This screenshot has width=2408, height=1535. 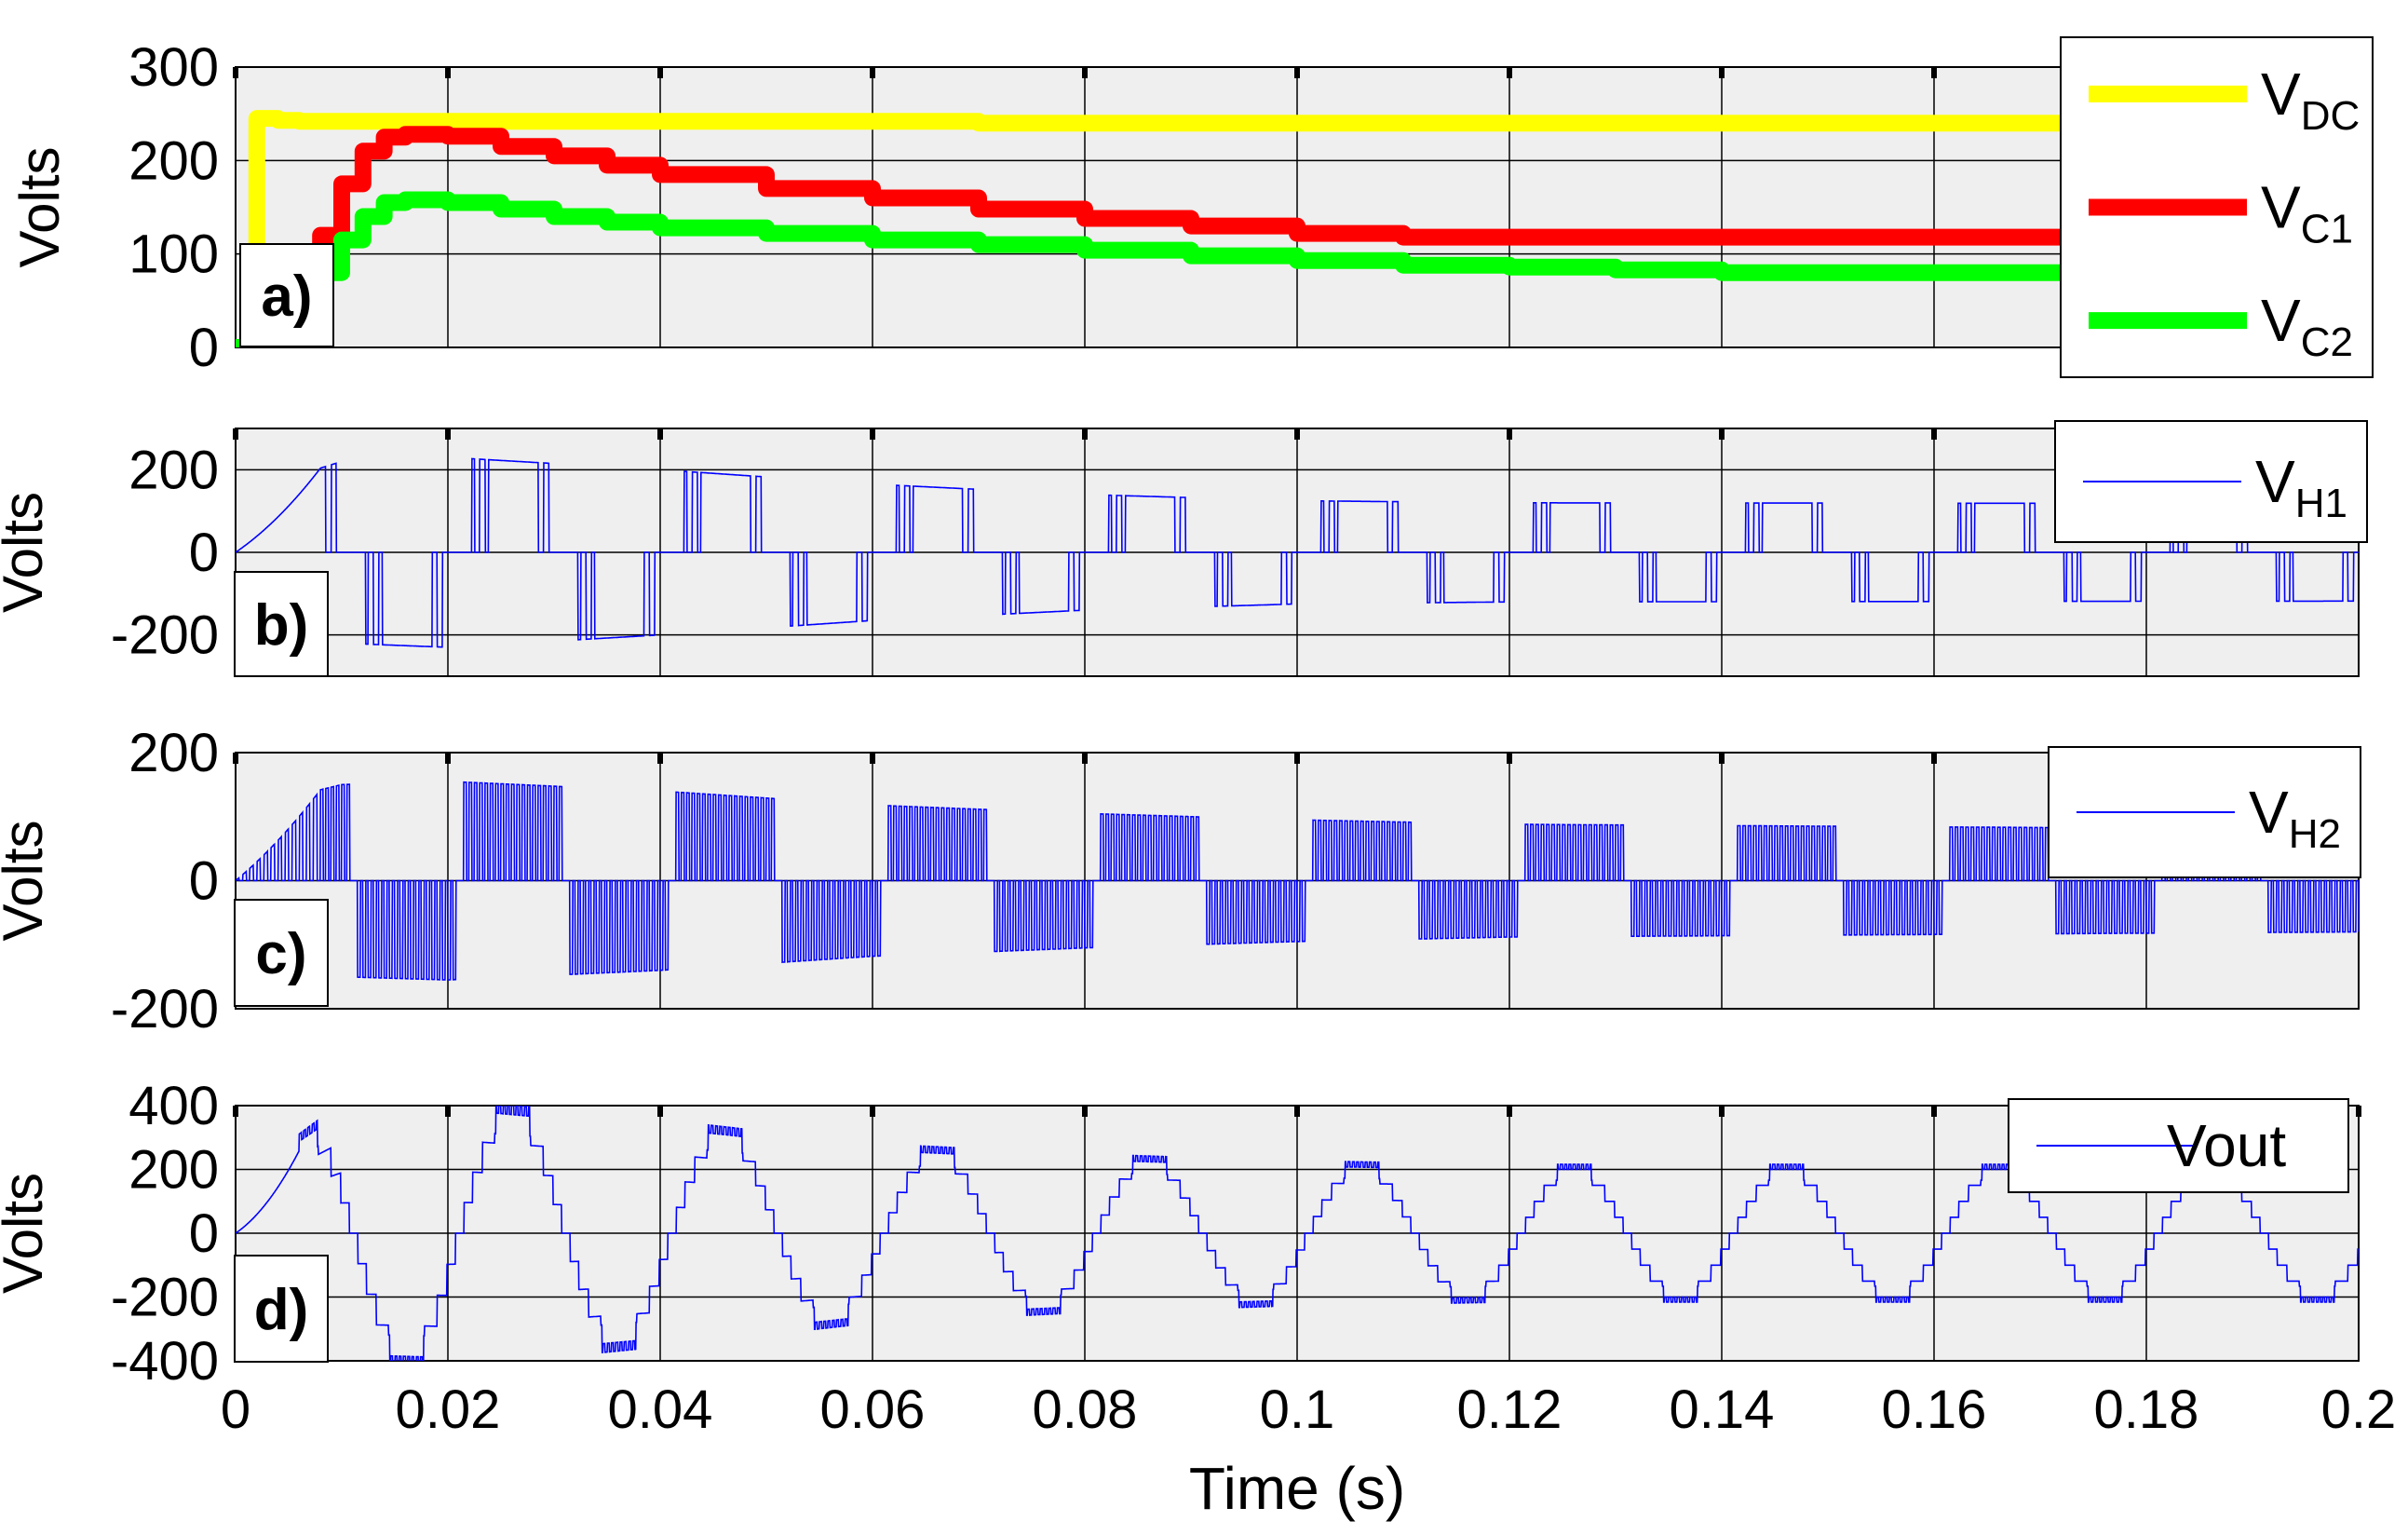 I want to click on x-tick-label: 0.02, so click(x=449, y=1409).